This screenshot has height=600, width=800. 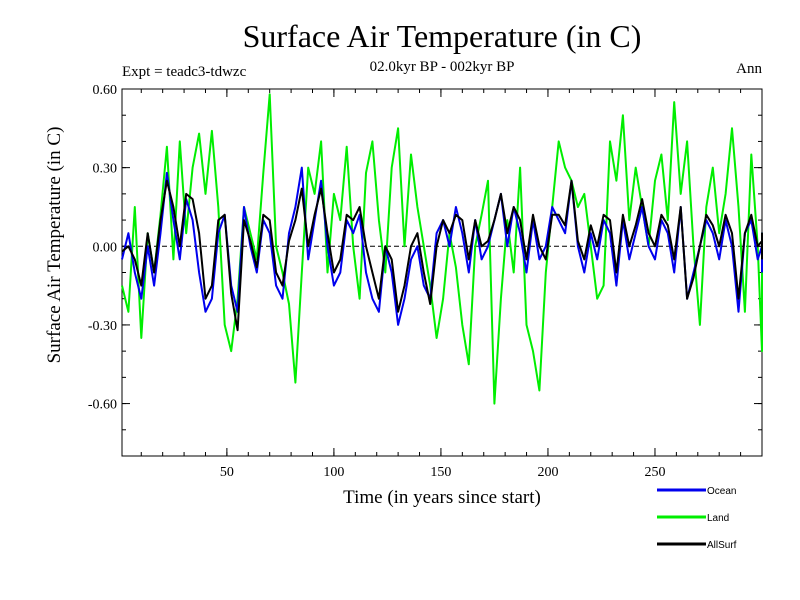 I want to click on experiment-label: Expt = teadc3-tdwzc, so click(x=184, y=72).